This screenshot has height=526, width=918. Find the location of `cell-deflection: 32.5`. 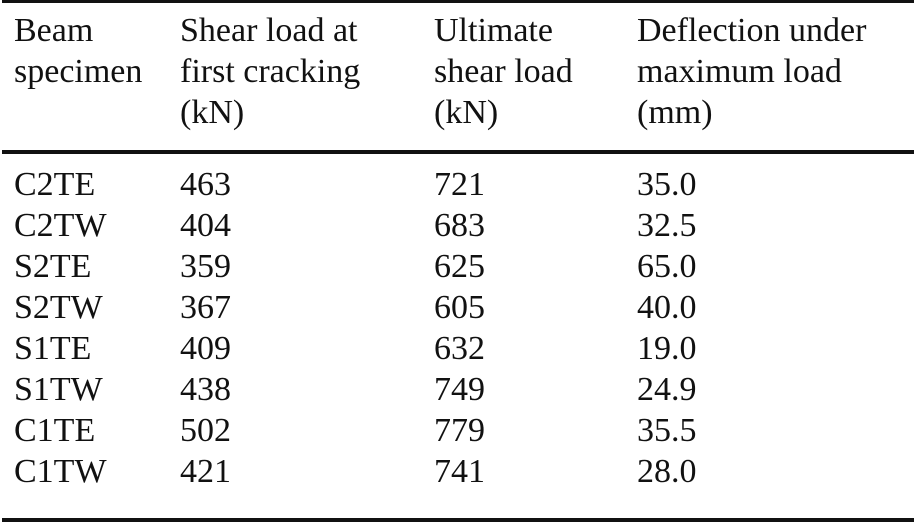

cell-deflection: 32.5 is located at coordinates (667, 225).